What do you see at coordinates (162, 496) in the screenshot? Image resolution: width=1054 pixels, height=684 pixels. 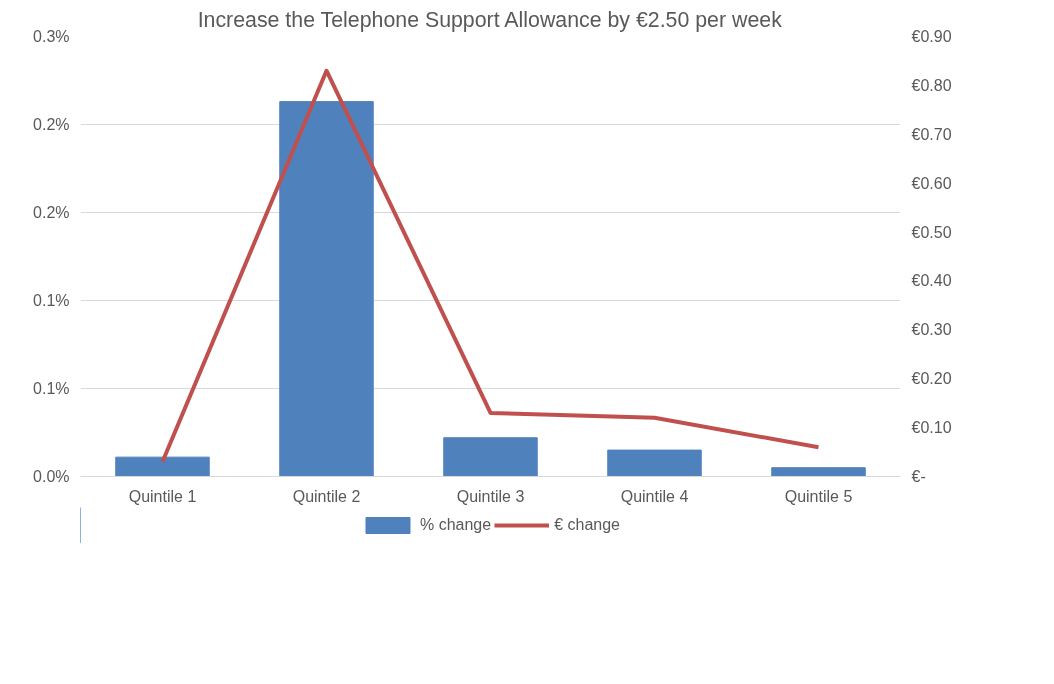 I see `x-tick-label: Quintile 1` at bounding box center [162, 496].